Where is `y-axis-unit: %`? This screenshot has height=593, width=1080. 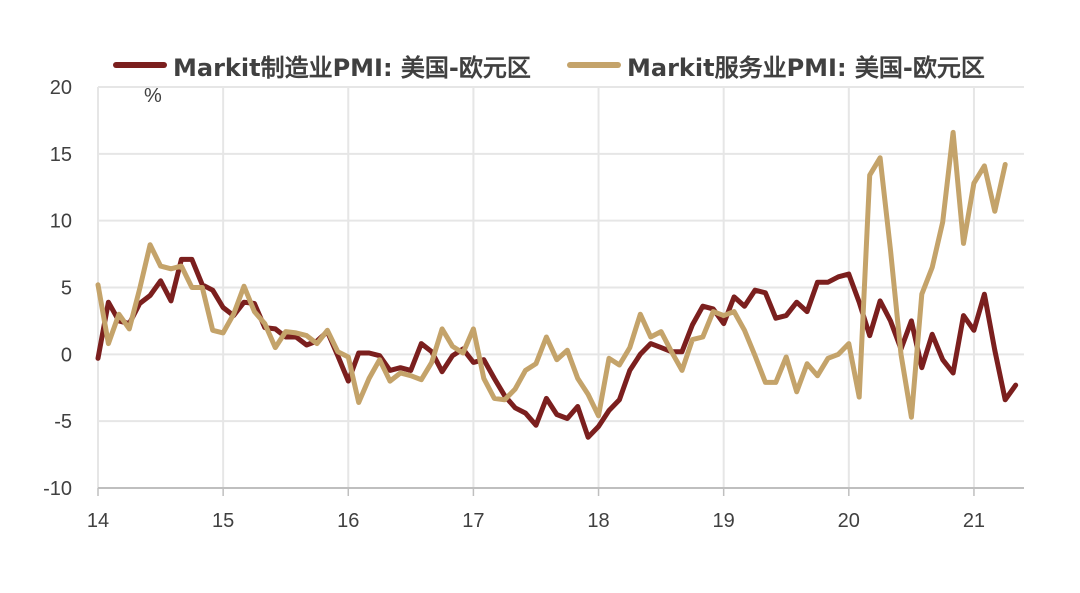
y-axis-unit: % is located at coordinates (153, 96).